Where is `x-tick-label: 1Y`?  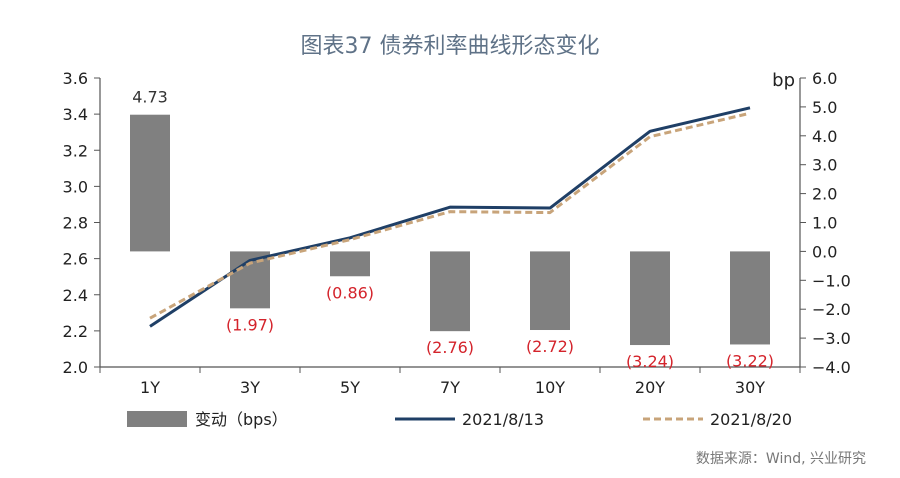 x-tick-label: 1Y is located at coordinates (150, 387).